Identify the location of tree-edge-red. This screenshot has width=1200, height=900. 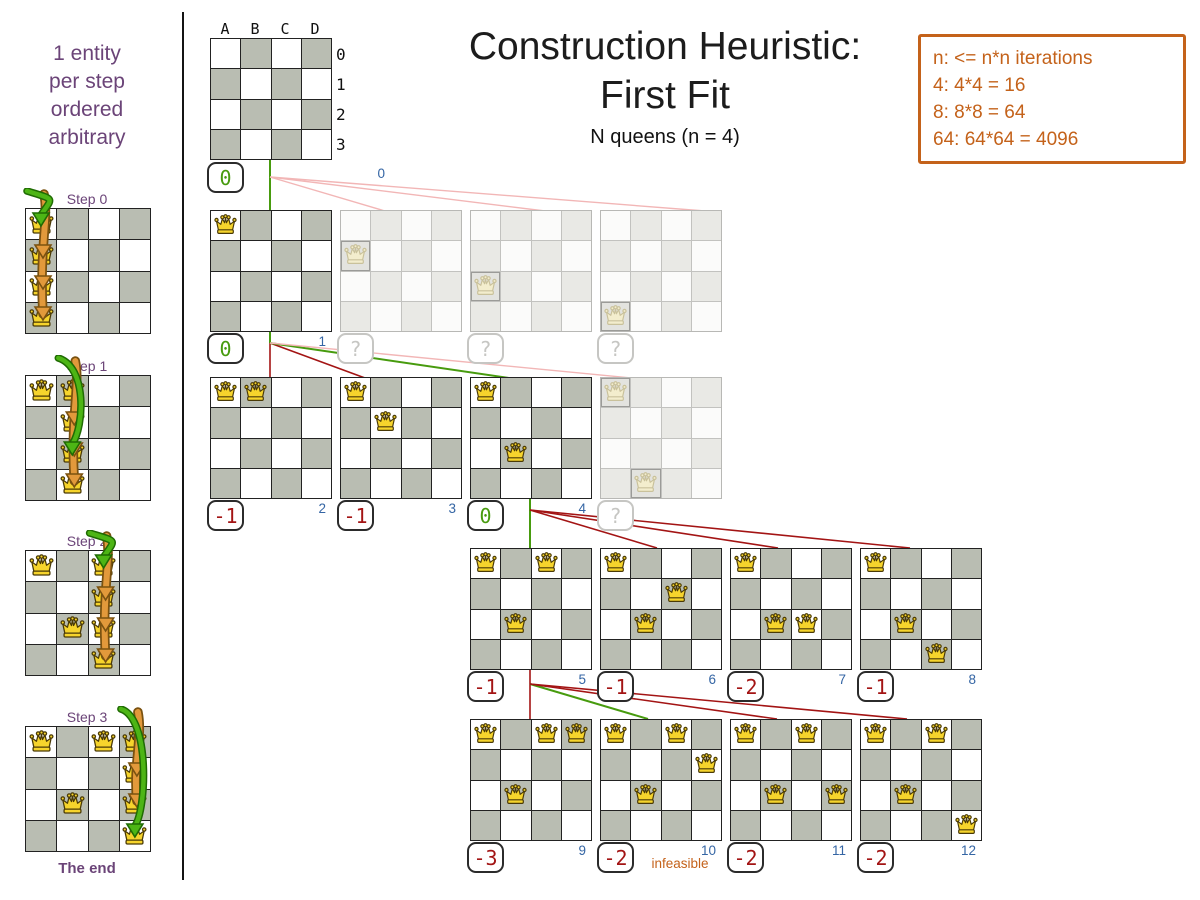
(718, 701).